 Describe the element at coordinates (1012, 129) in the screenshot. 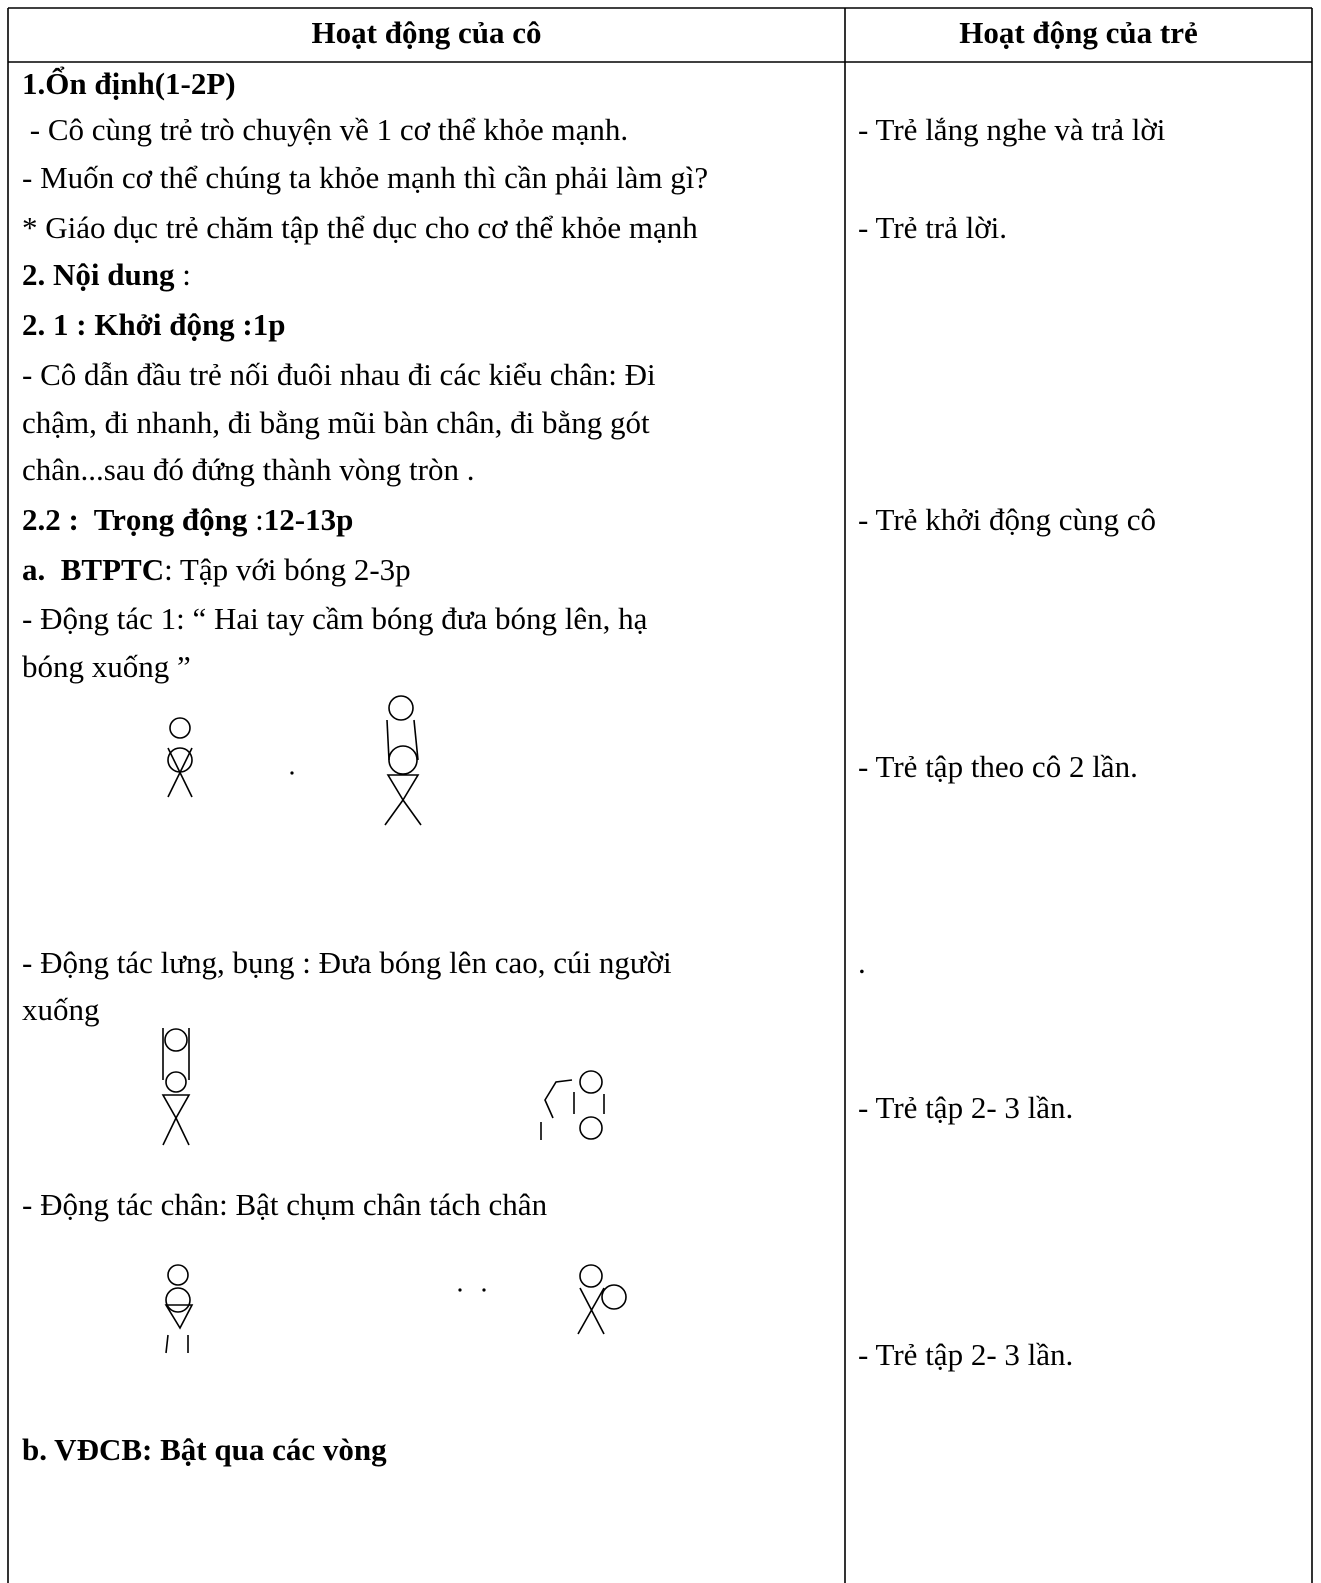

I see `child-line: - Trẻ lắng nghe và trả lời` at that location.